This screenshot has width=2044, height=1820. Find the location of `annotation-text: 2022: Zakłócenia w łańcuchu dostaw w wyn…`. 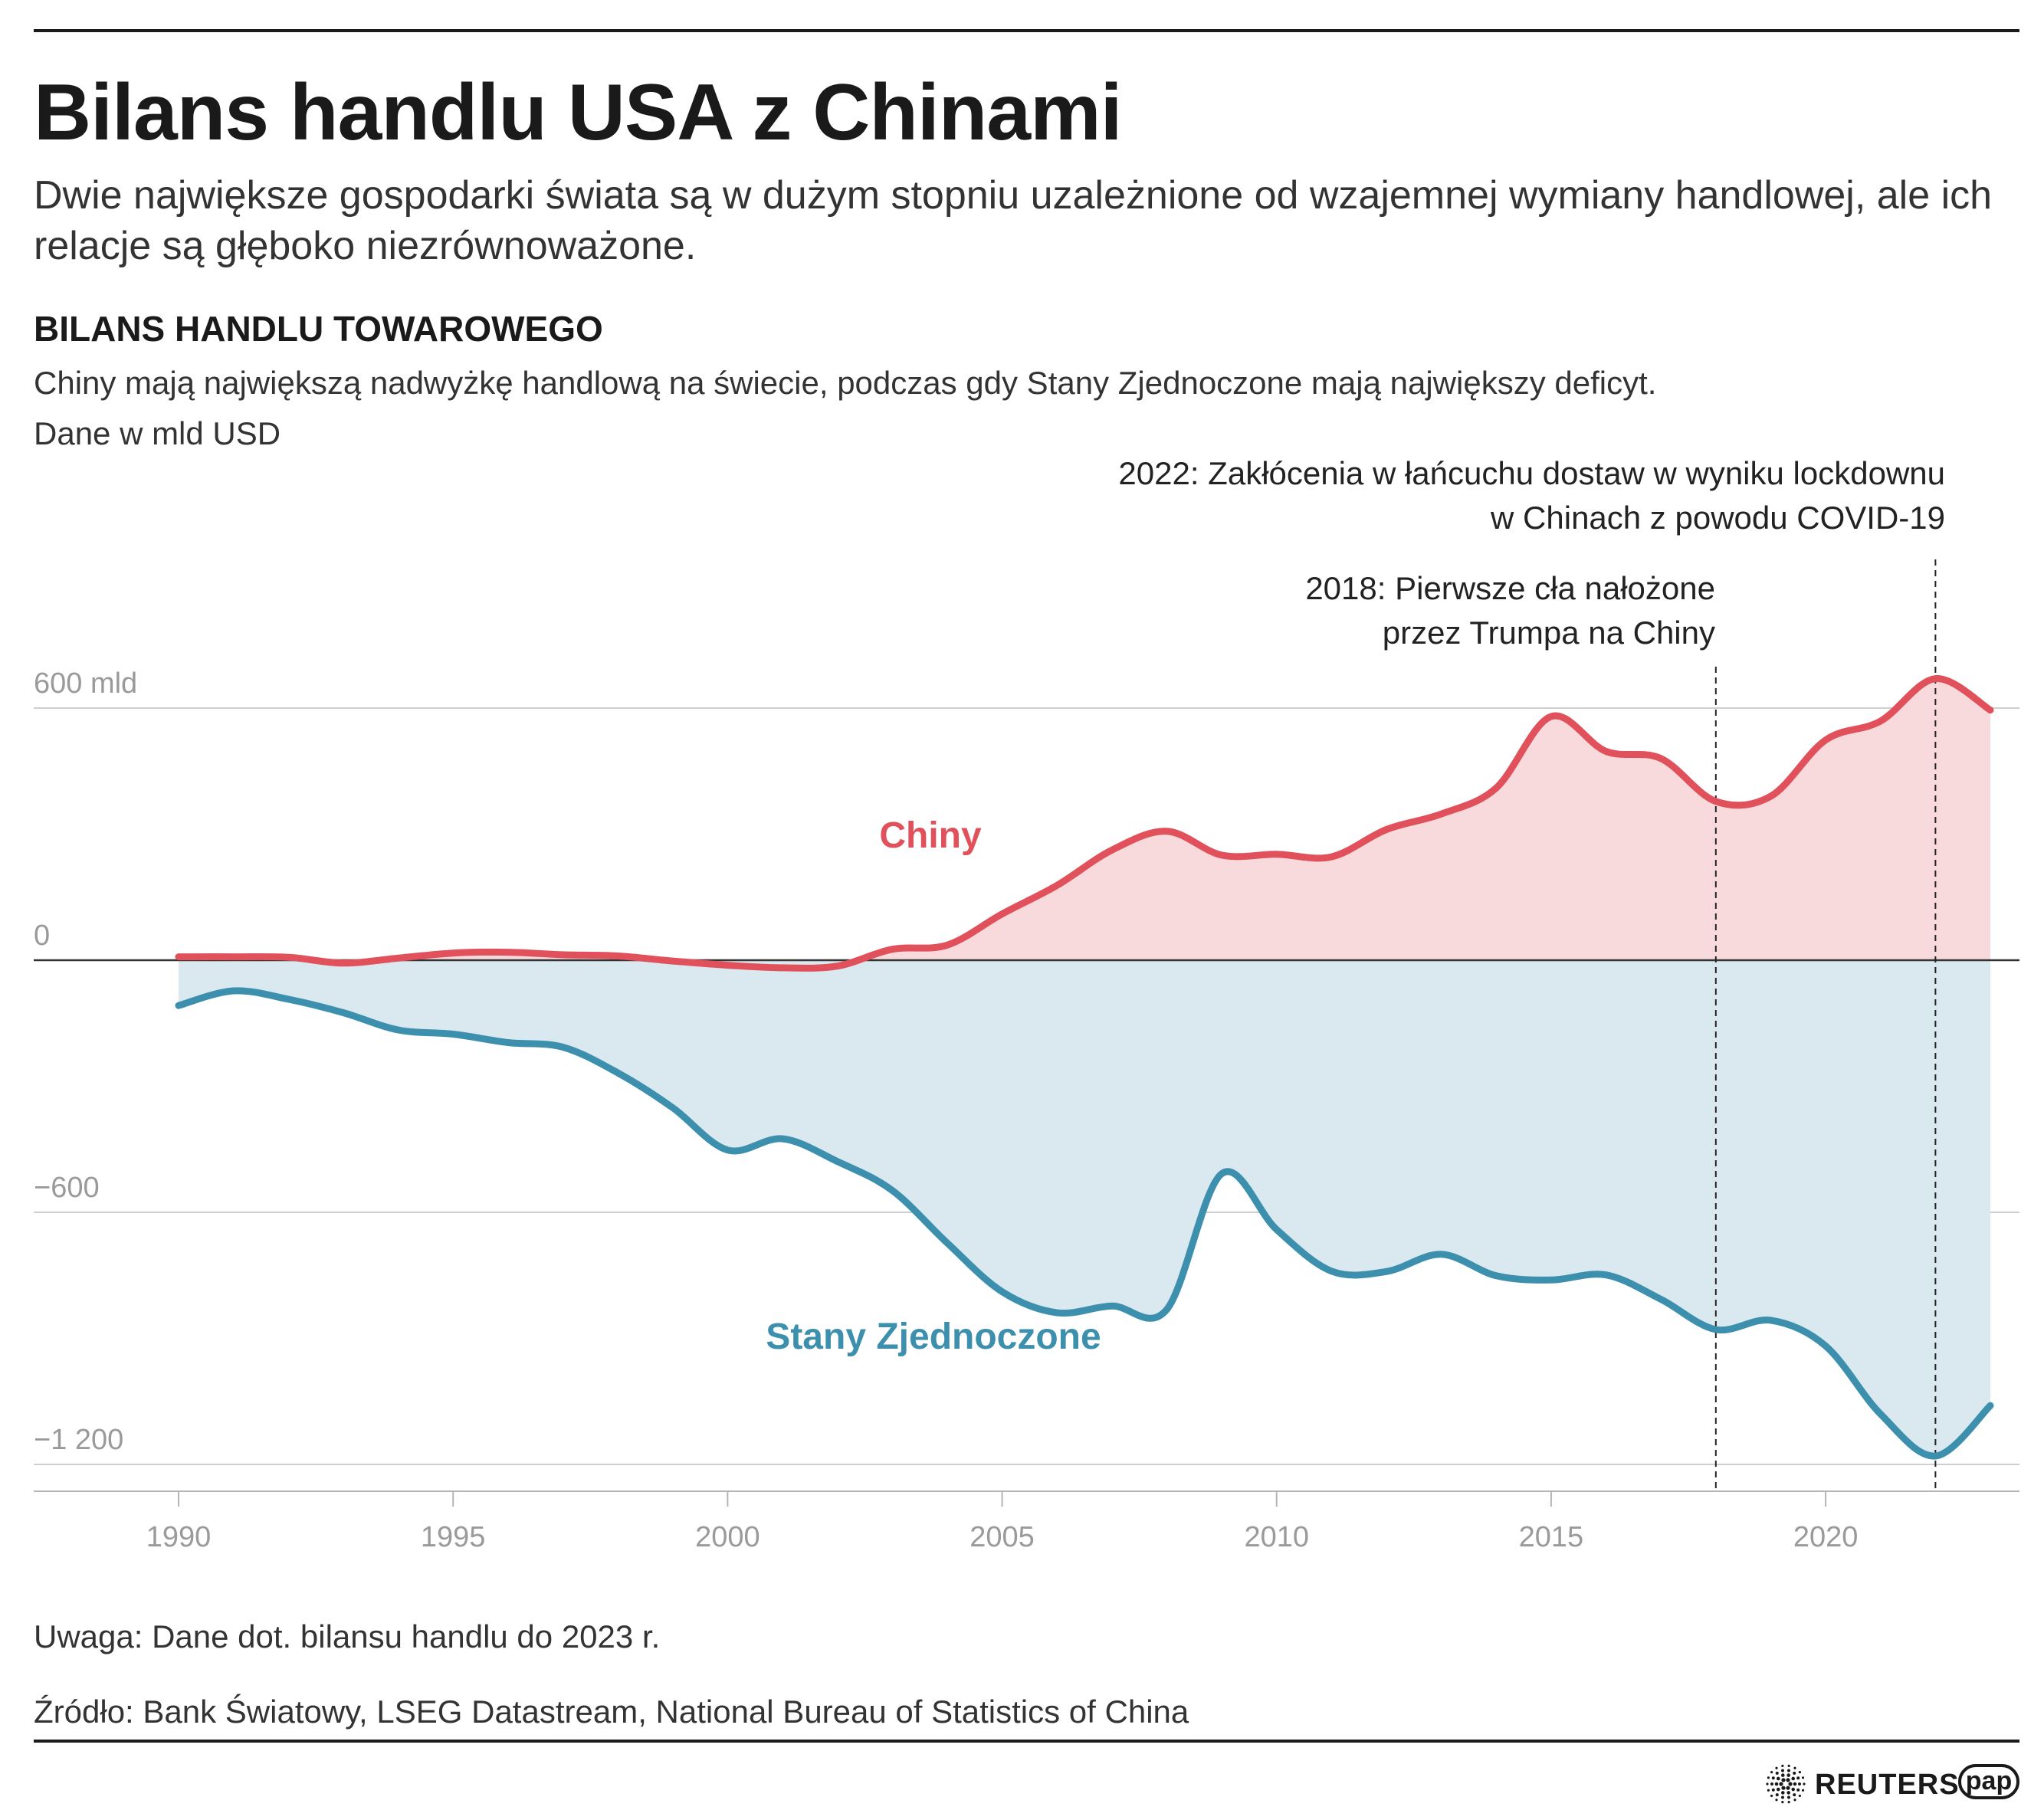

annotation-text: 2022: Zakłócenia w łańcuchu dostaw w wyn… is located at coordinates (1532, 473).